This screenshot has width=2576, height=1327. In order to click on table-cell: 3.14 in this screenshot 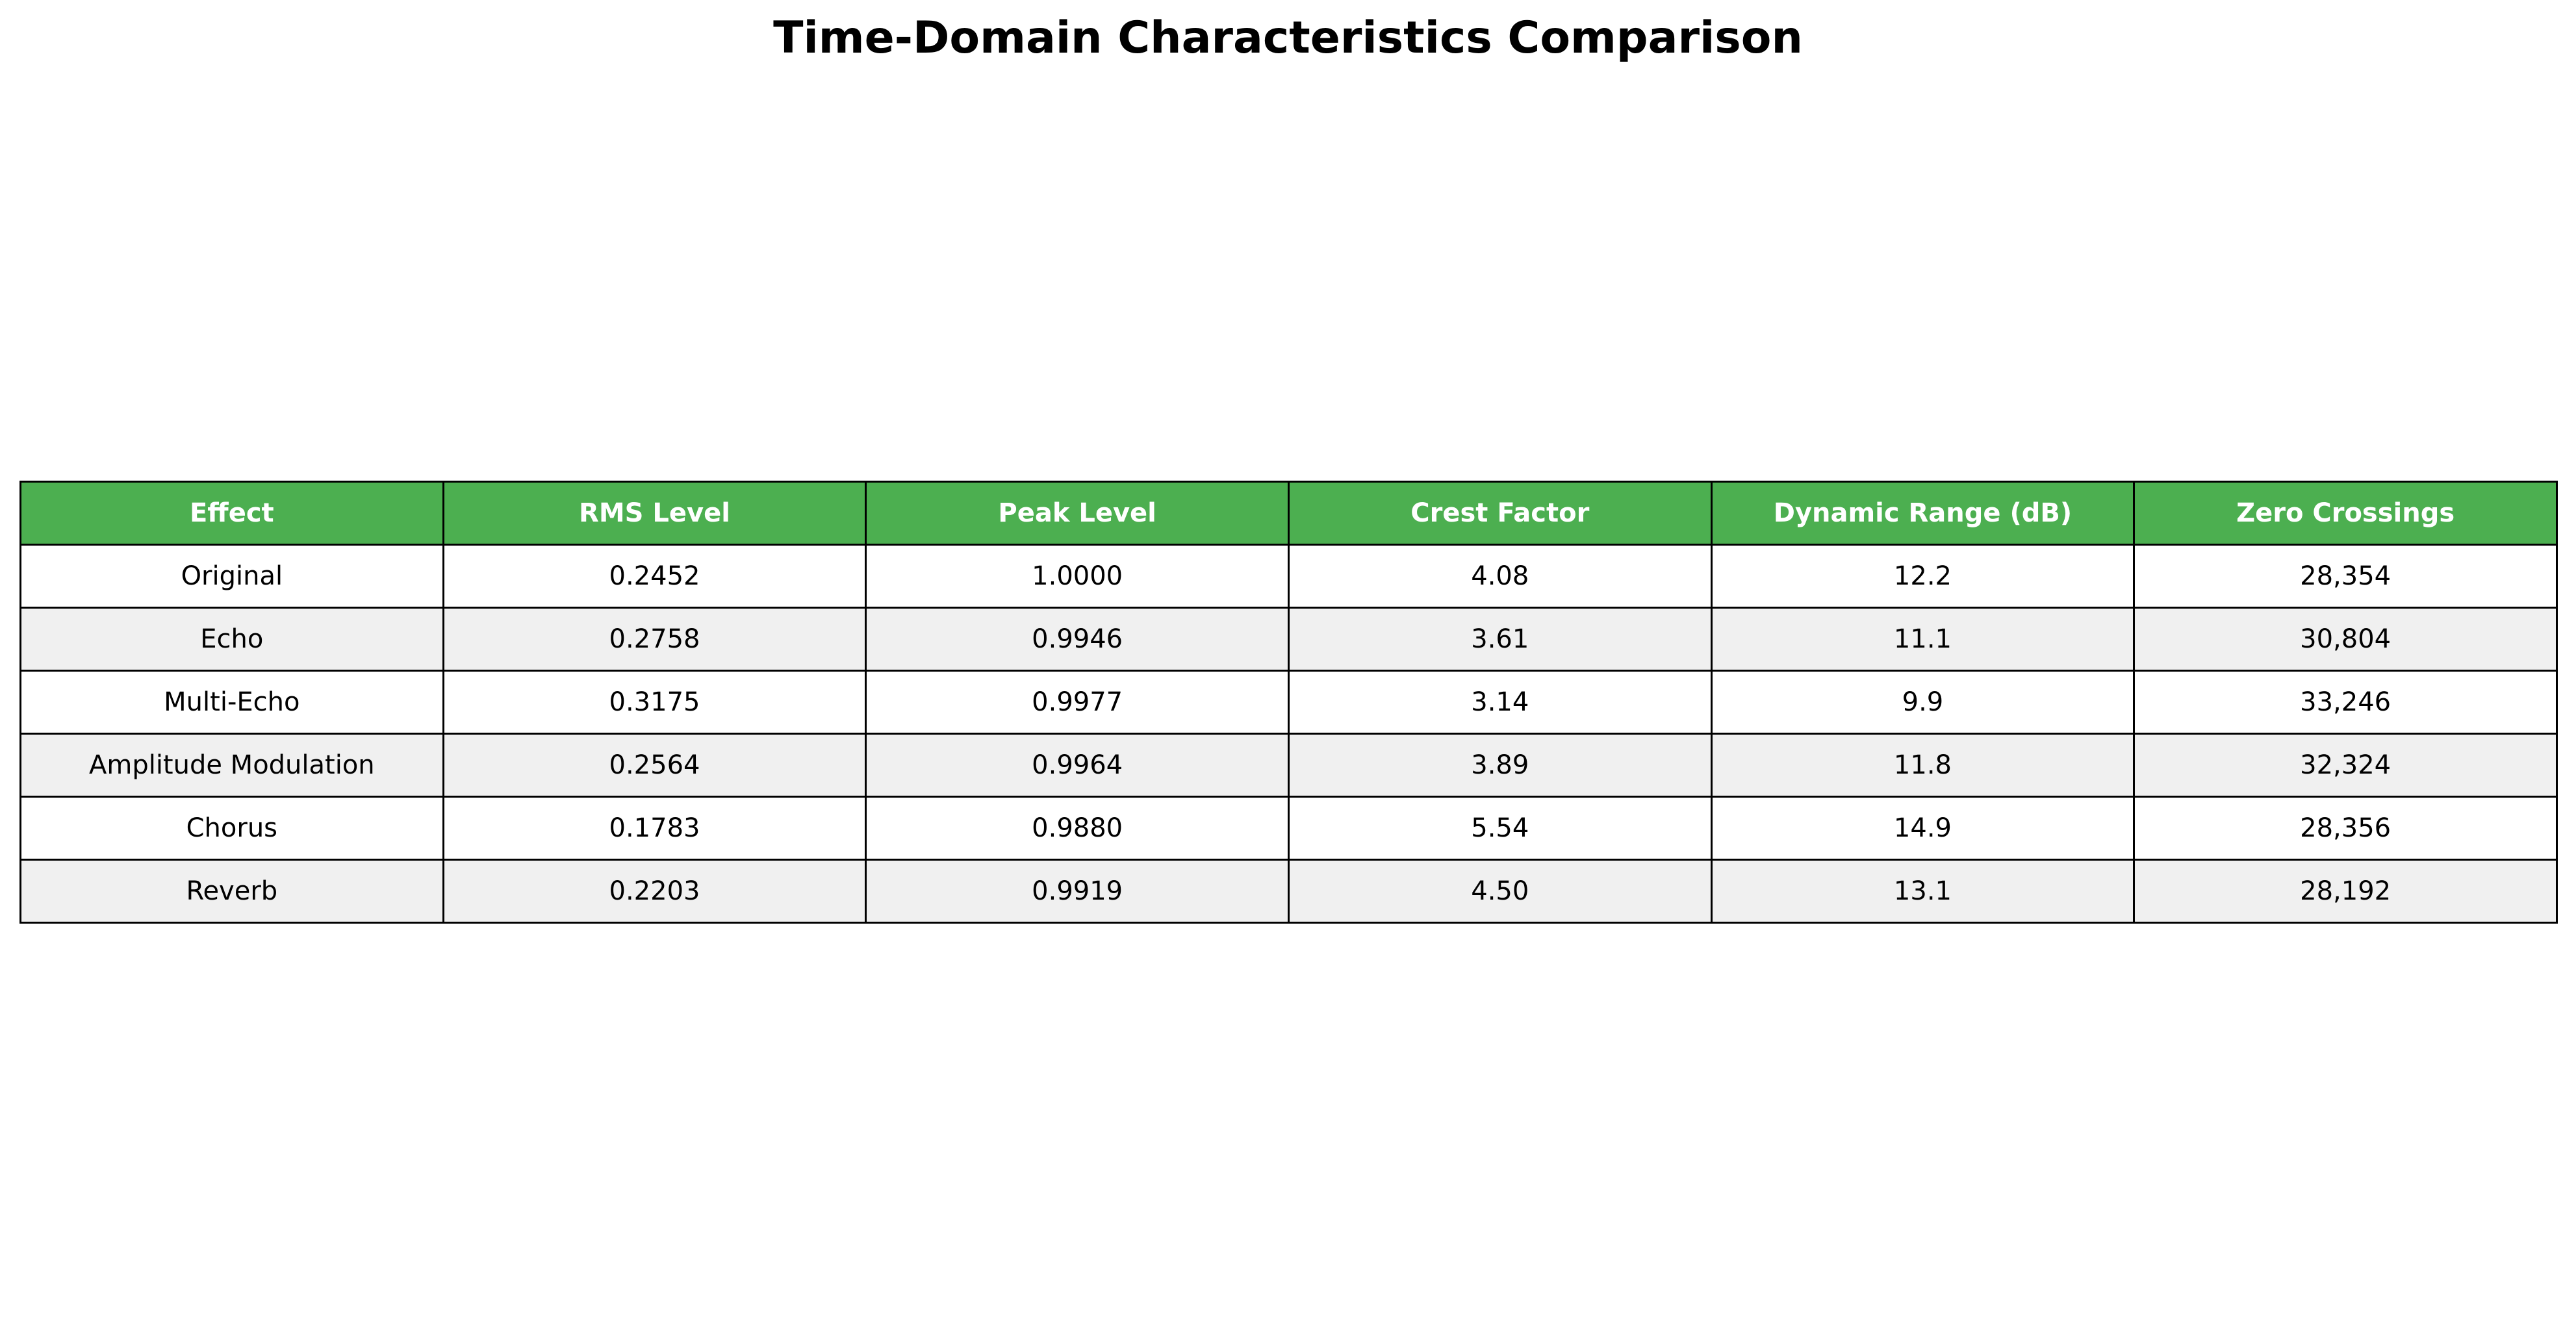, I will do `click(1500, 702)`.